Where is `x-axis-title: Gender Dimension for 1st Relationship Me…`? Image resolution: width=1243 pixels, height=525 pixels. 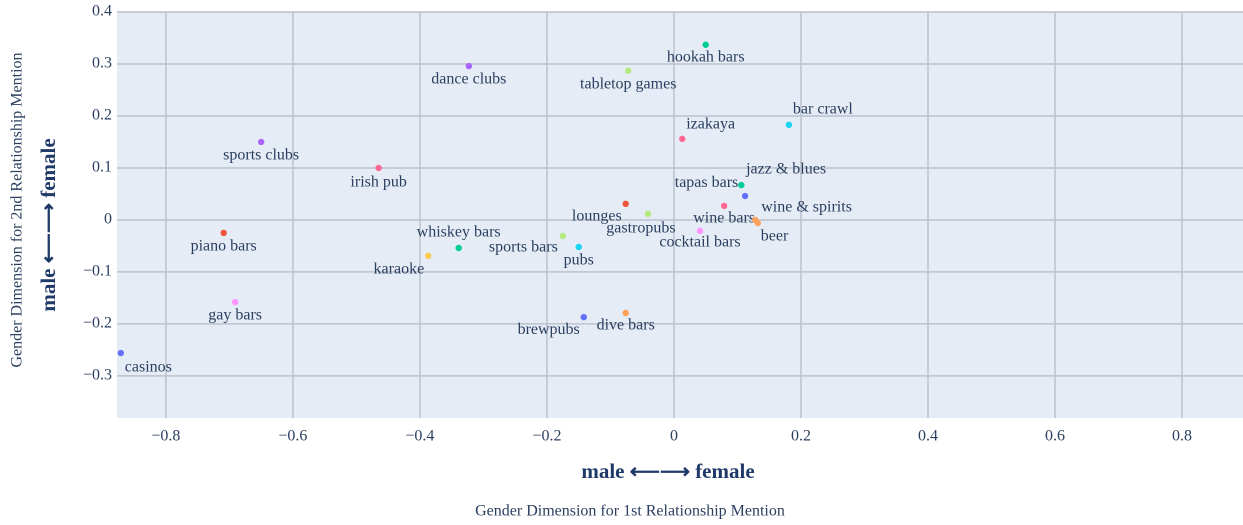 x-axis-title: Gender Dimension for 1st Relationship Me… is located at coordinates (630, 511).